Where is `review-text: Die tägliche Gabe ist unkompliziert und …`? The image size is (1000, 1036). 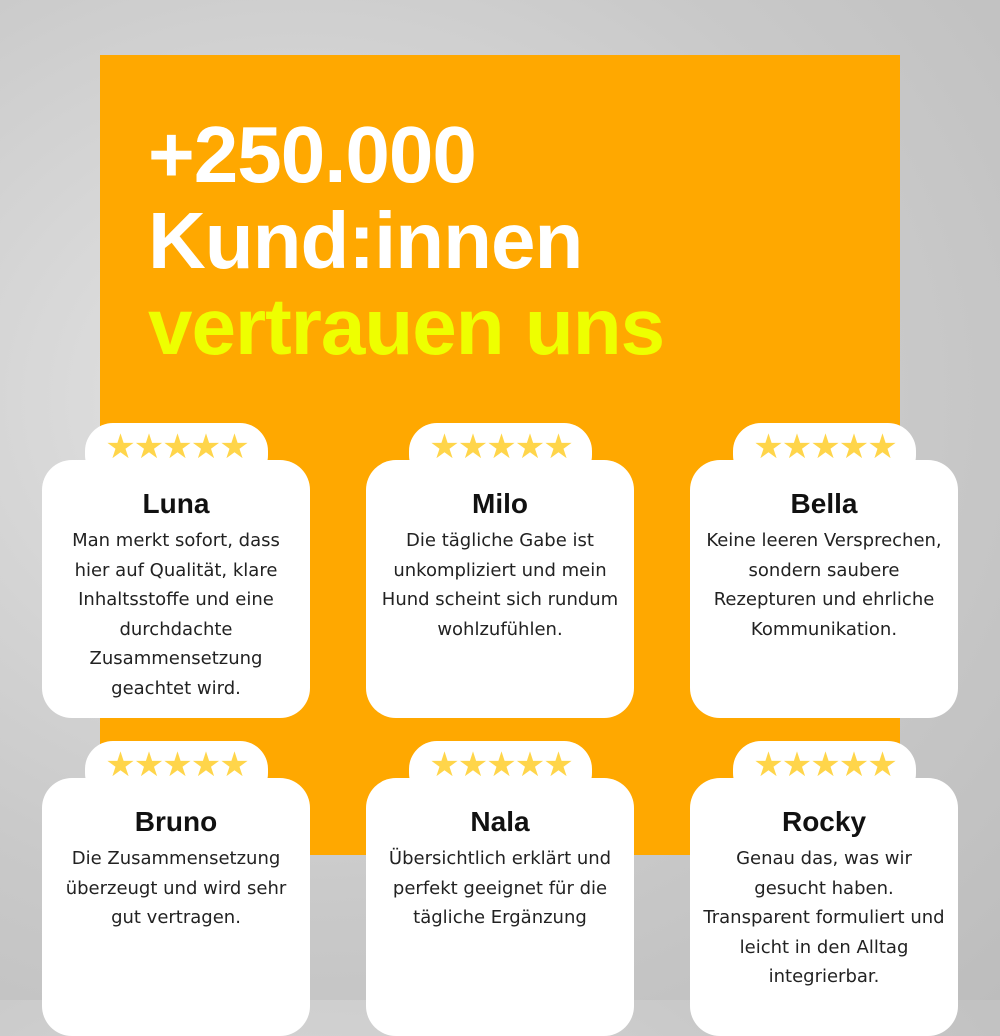
review-text: Die tägliche Gabe ist unkompliziert und … is located at coordinates (500, 585).